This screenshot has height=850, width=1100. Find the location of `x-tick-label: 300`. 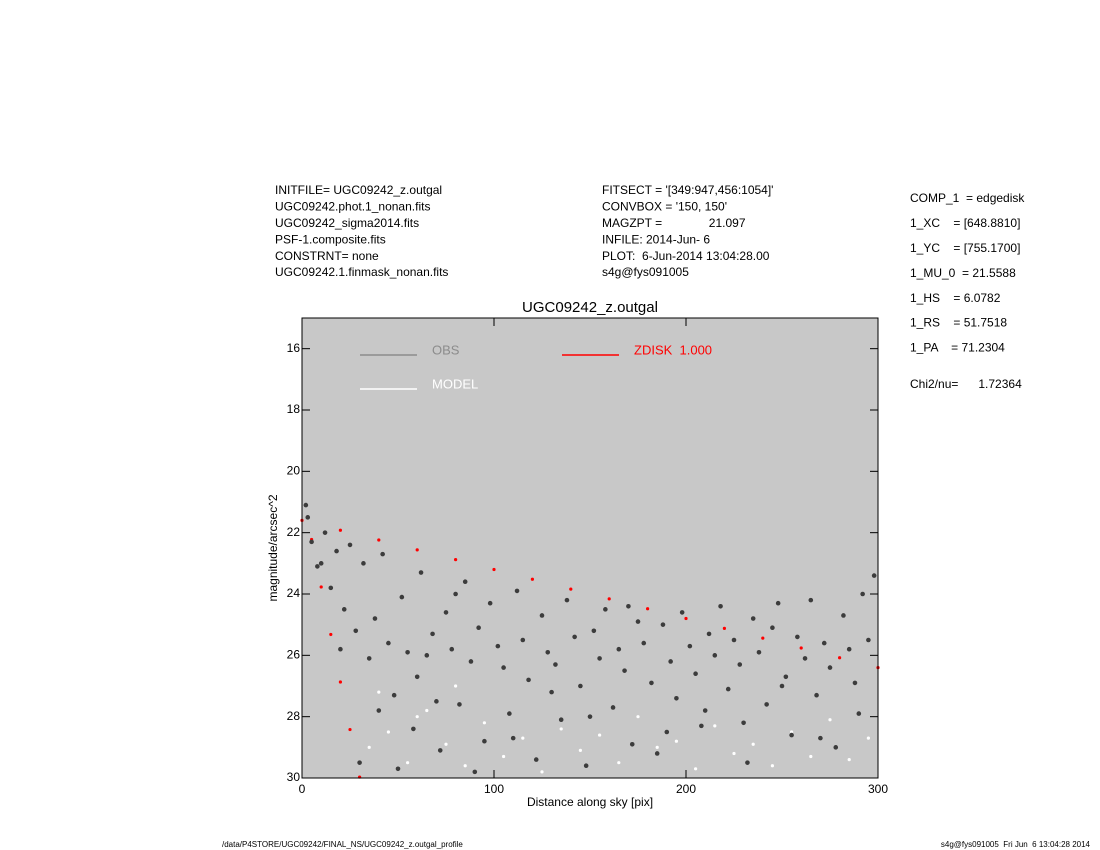

x-tick-label: 300 is located at coordinates (878, 789).